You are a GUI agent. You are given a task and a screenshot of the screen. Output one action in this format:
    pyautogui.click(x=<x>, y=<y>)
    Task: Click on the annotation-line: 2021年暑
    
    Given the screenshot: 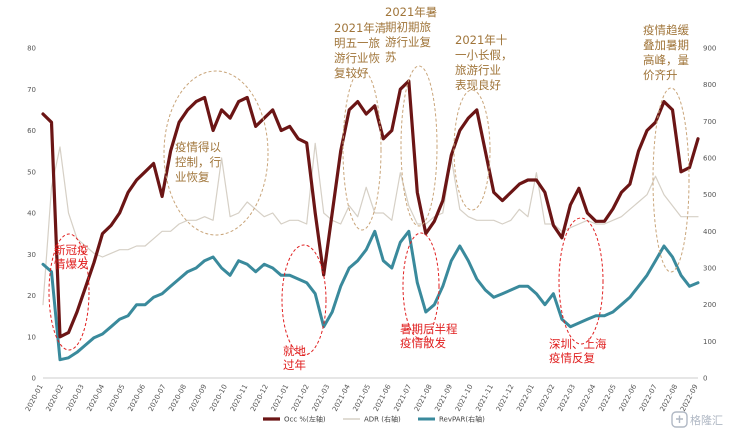 What is the action you would take?
    pyautogui.click(x=411, y=12)
    